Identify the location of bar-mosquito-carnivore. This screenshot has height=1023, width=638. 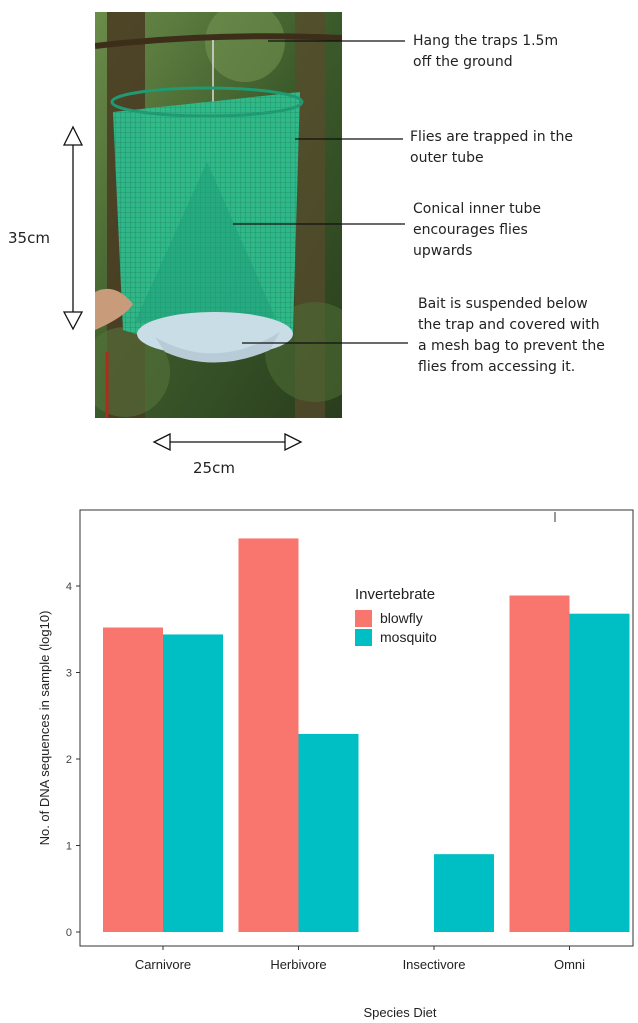
(193, 783).